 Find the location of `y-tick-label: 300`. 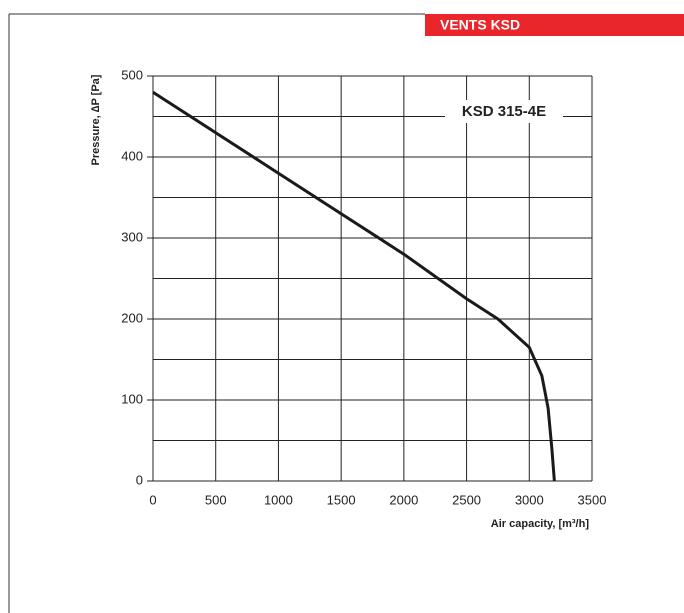

y-tick-label: 300 is located at coordinates (132, 236).